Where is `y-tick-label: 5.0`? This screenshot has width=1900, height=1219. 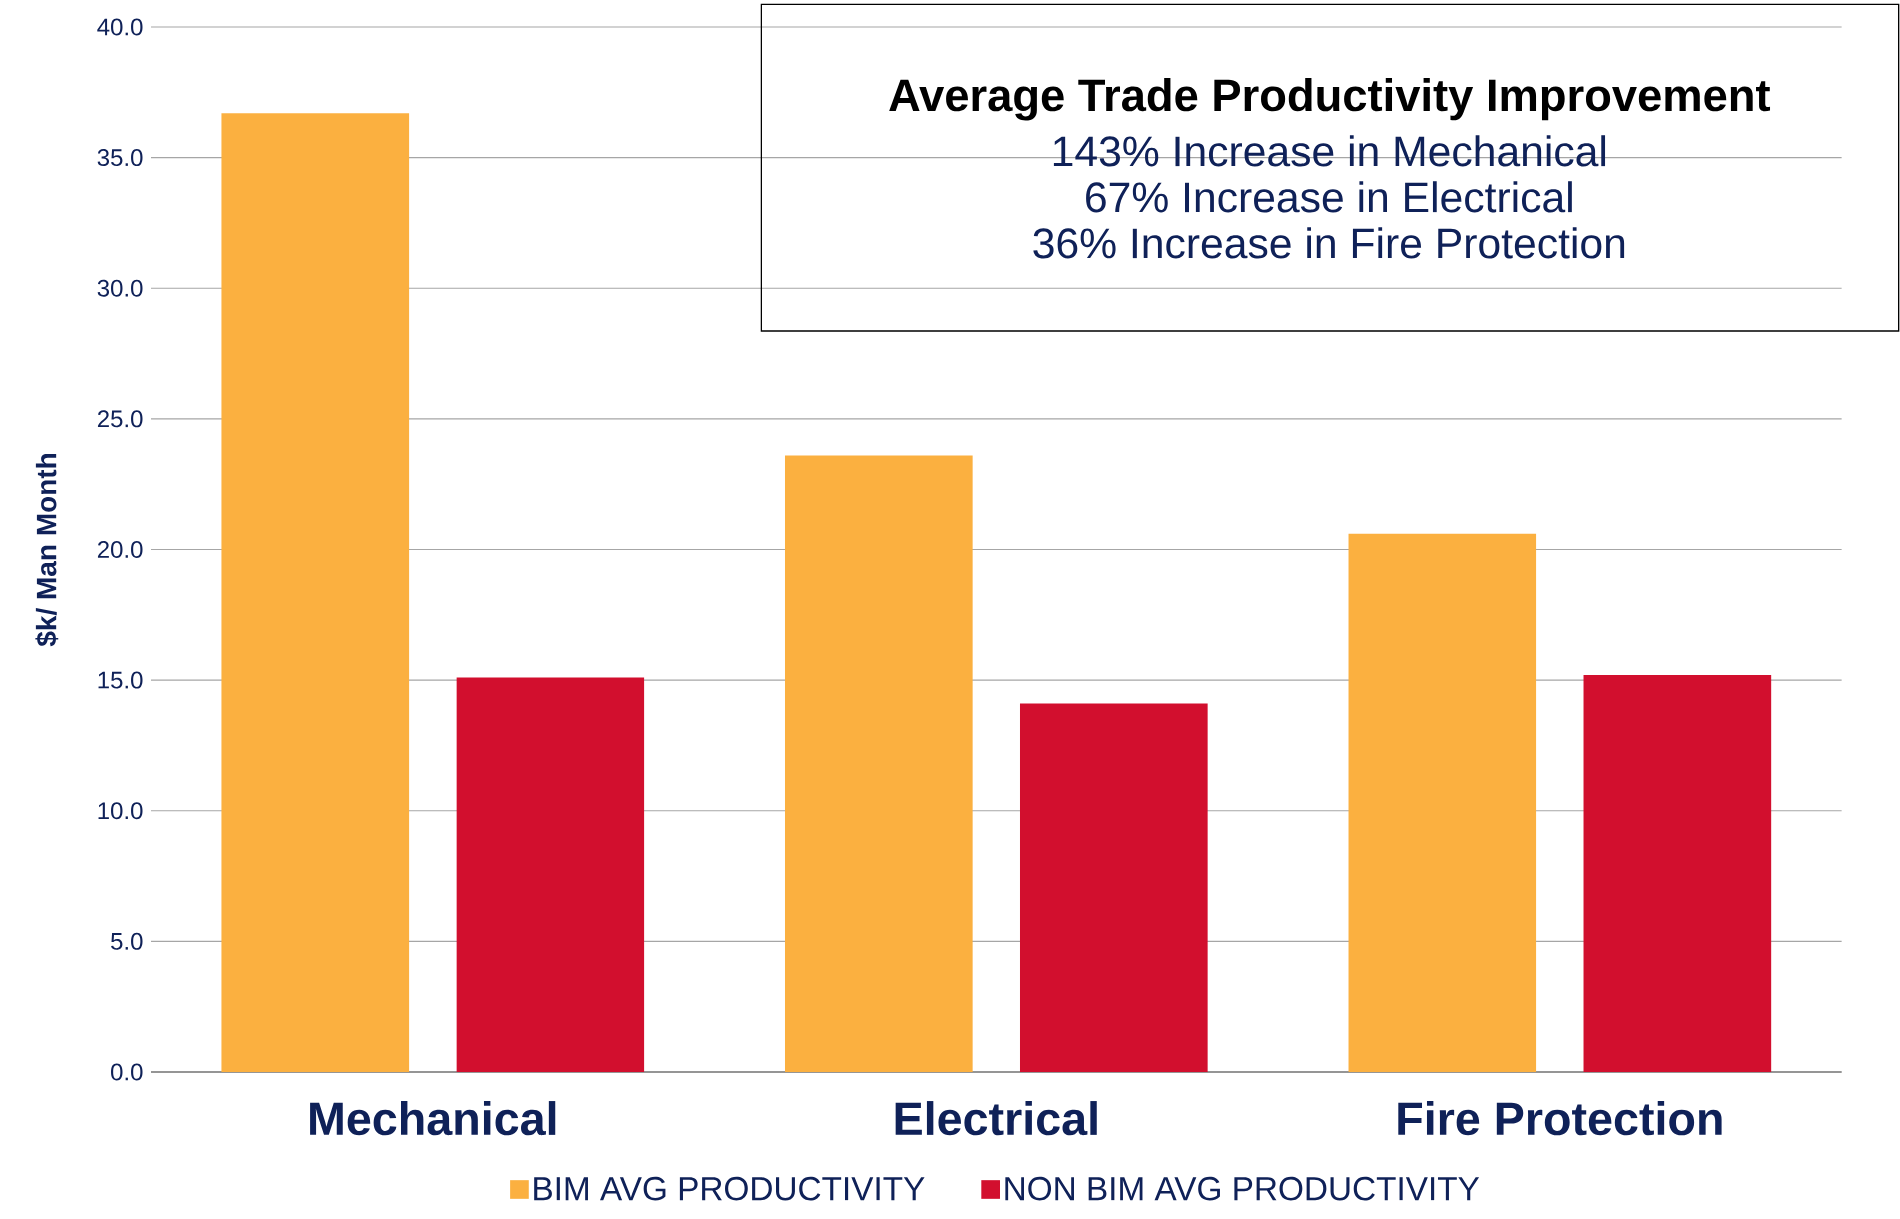
y-tick-label: 5.0 is located at coordinates (127, 941).